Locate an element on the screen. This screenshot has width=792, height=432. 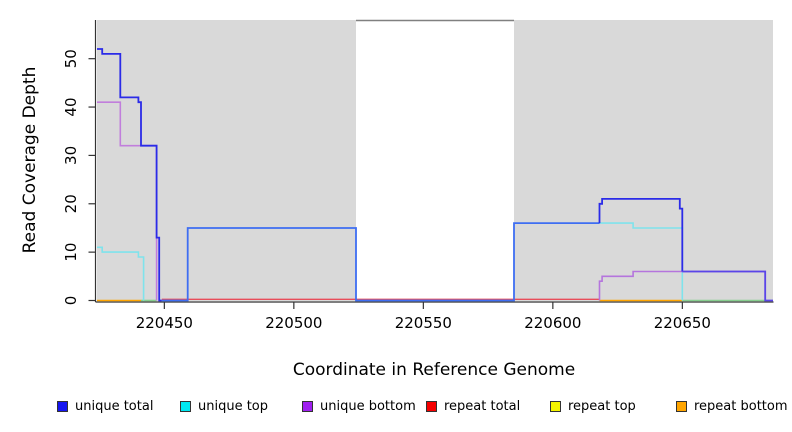
x-axis-title: Coordinate in Reference Genome is located at coordinates (434, 370).